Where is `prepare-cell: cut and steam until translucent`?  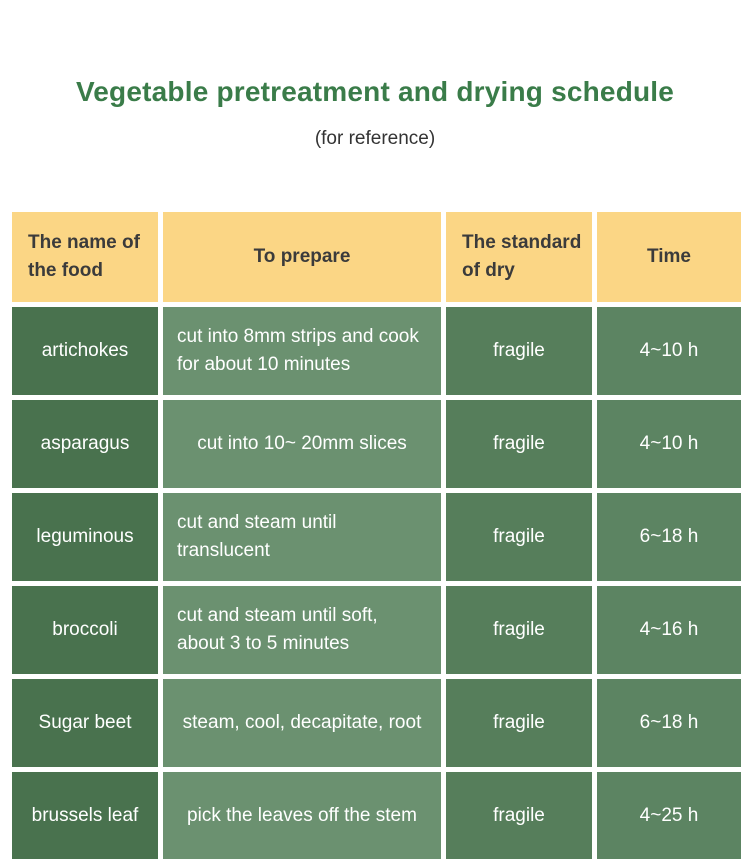 prepare-cell: cut and steam until translucent is located at coordinates (302, 537).